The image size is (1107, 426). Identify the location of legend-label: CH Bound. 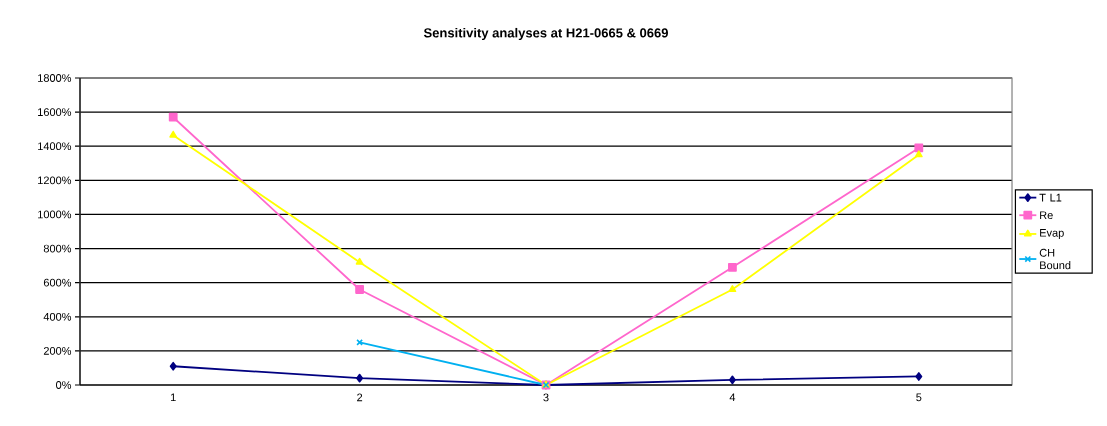
(1055, 259).